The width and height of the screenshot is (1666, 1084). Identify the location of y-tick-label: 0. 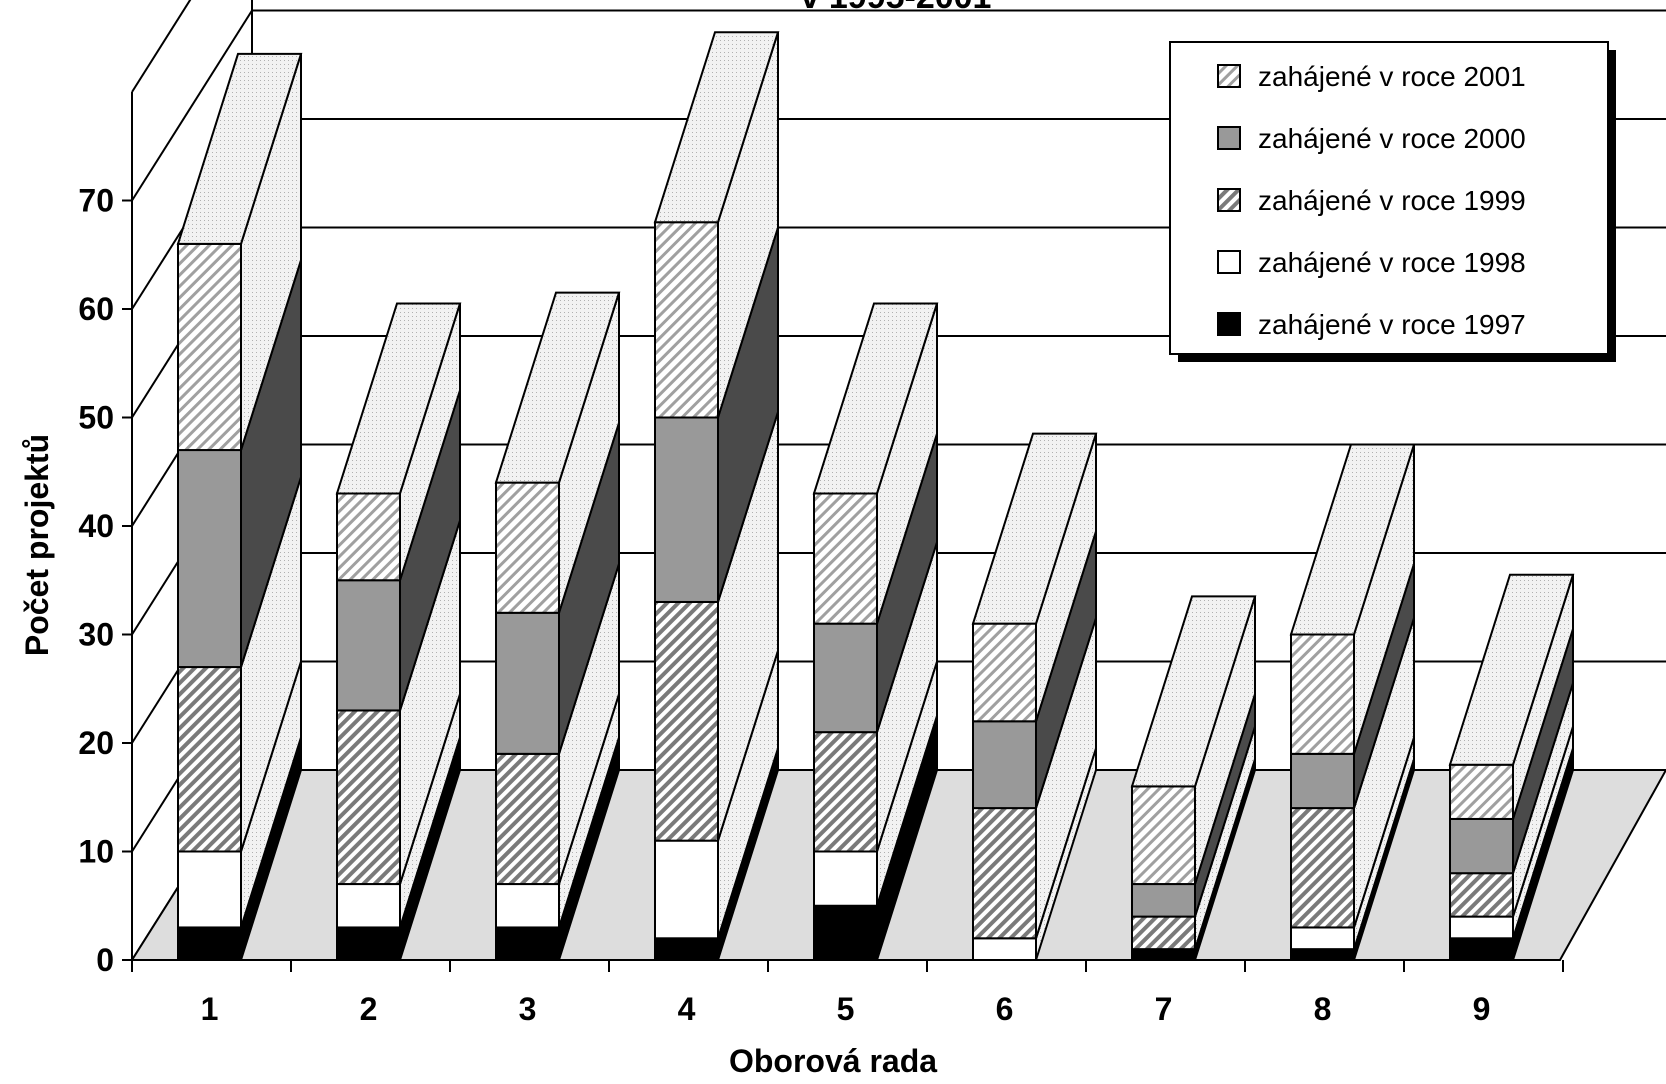
(105, 960).